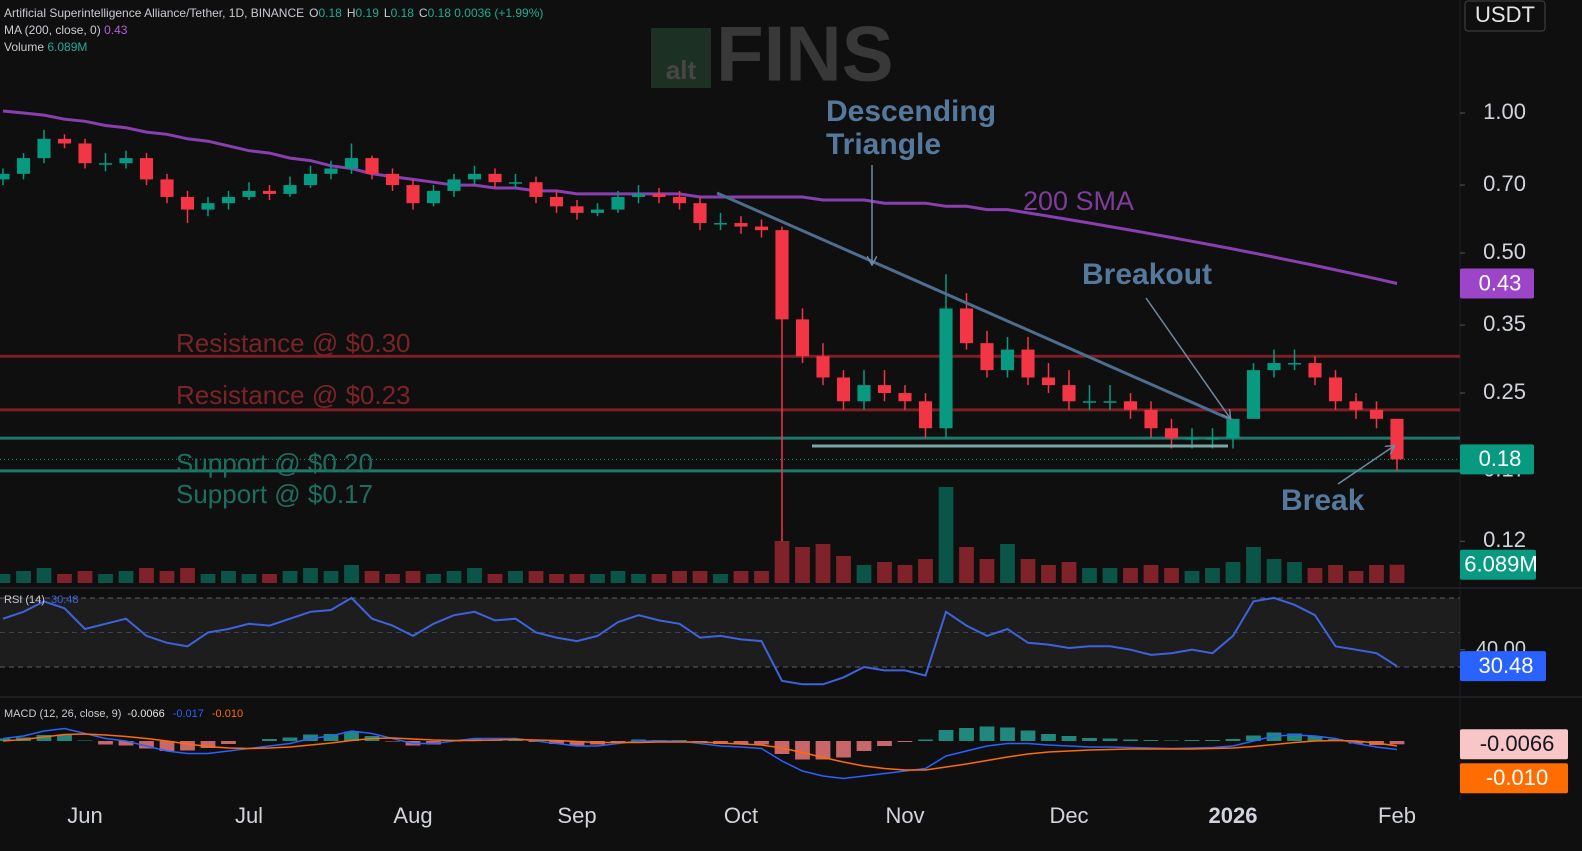 This screenshot has height=851, width=1582. Describe the element at coordinates (700, 641) in the screenshot. I see `rsi-line` at that location.